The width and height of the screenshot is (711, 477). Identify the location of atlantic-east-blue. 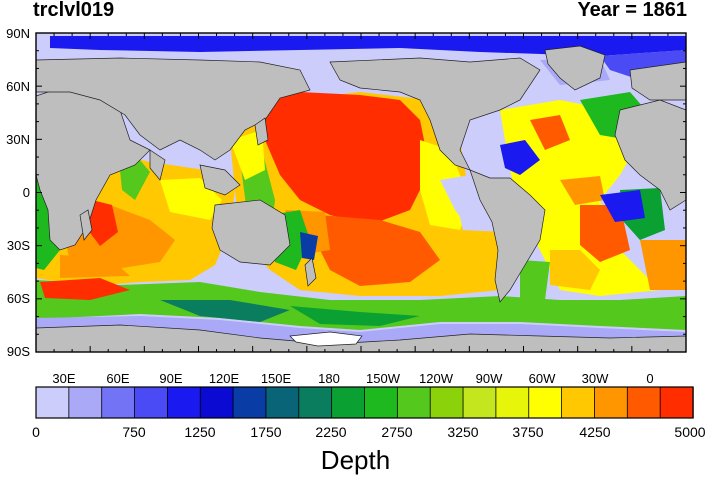
(622, 206).